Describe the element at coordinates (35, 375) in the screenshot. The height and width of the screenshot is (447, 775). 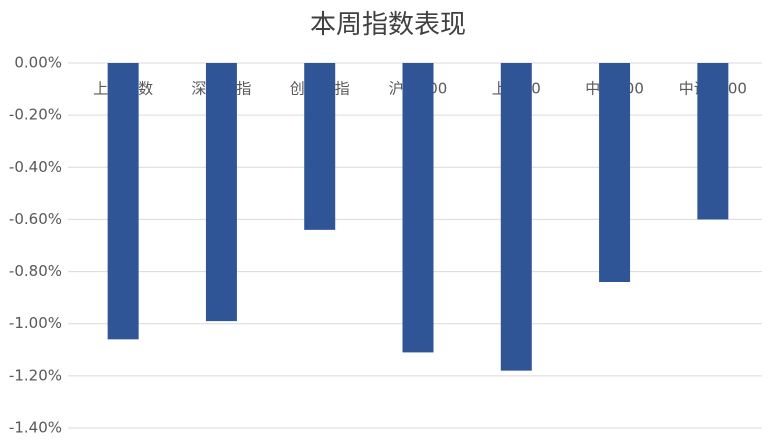
I see `y-tick-label: -1.20%` at that location.